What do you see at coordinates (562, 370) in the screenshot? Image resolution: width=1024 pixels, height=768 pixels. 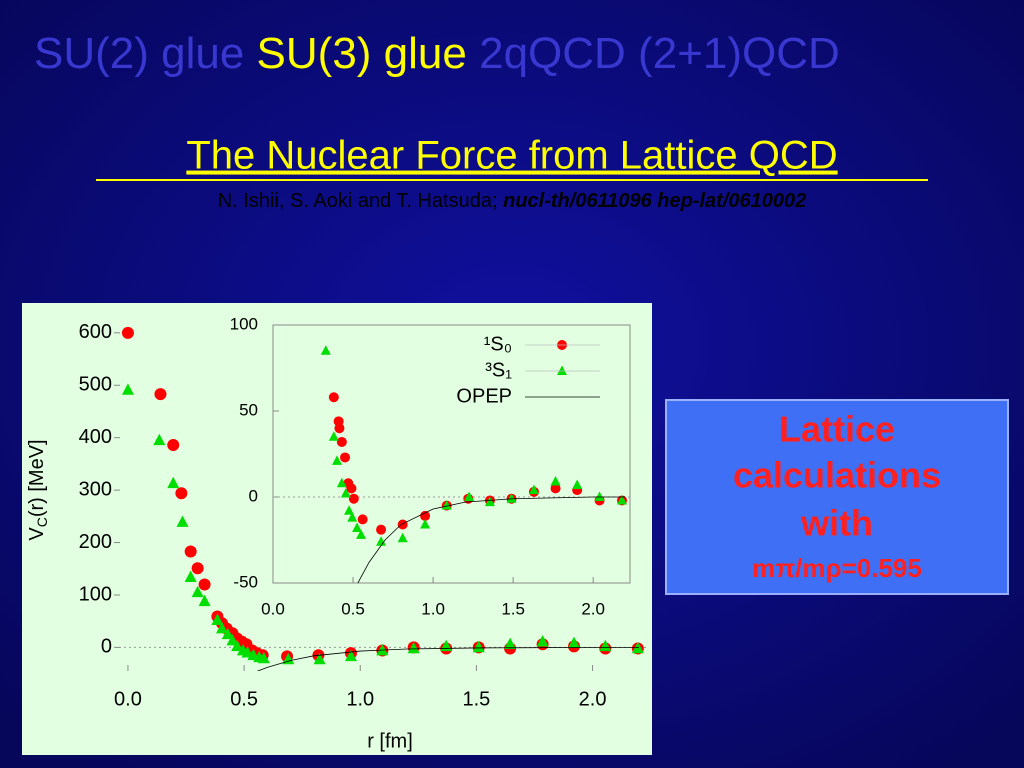 I see `legend-marker` at bounding box center [562, 370].